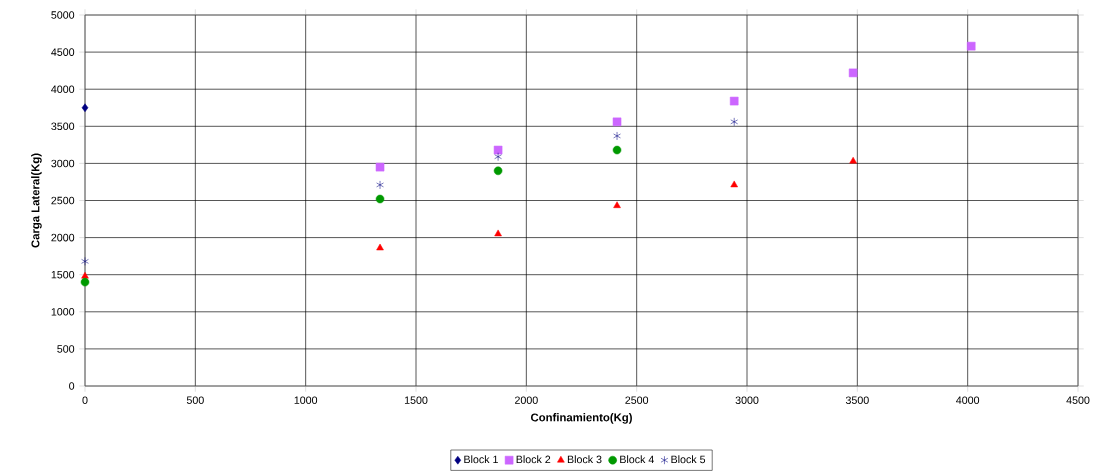 This screenshot has width=1109, height=472. I want to click on x-tick-label: 1000, so click(306, 400).